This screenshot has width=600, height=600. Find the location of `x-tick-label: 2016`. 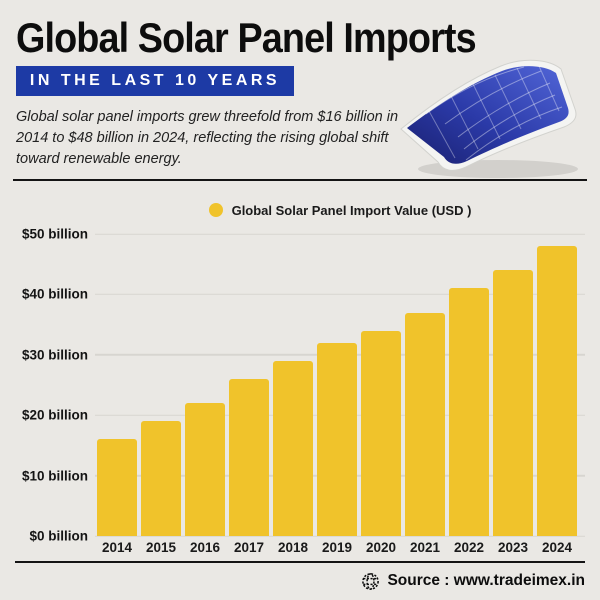

x-tick-label: 2016 is located at coordinates (205, 547).